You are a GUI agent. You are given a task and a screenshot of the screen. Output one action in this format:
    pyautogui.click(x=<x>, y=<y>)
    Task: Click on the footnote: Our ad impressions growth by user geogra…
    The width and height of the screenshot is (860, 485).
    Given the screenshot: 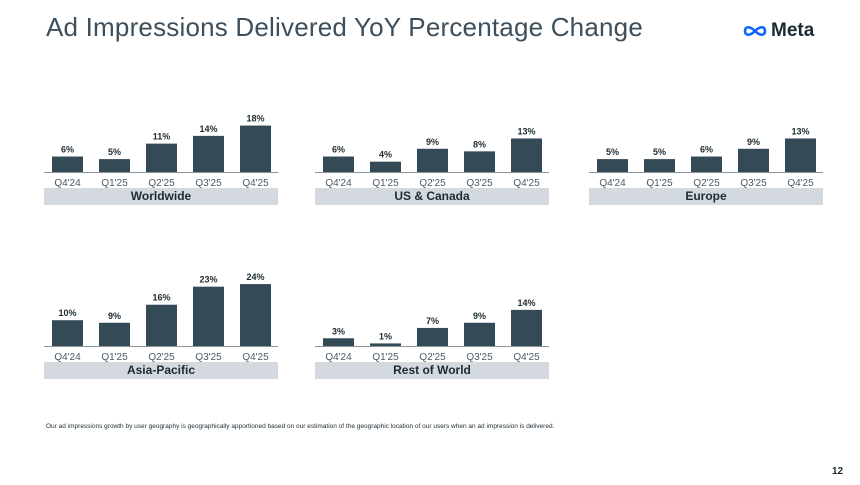 What is the action you would take?
    pyautogui.click(x=300, y=426)
    